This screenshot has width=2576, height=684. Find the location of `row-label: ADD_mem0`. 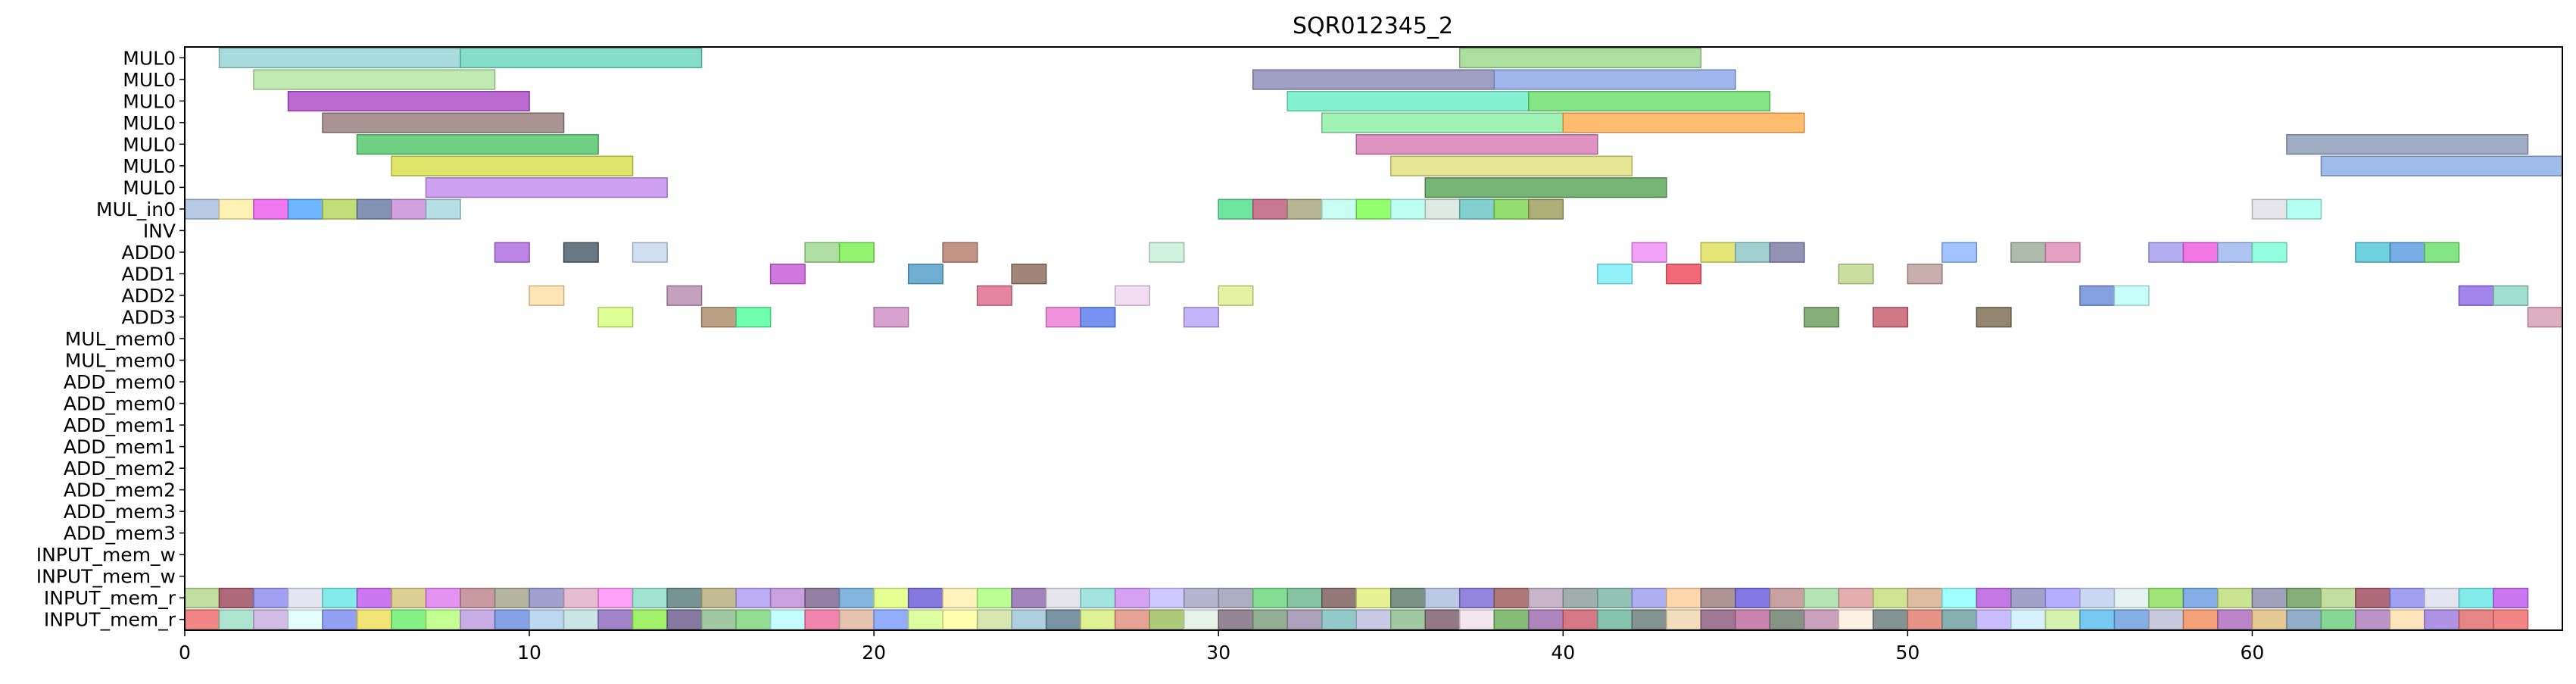

row-label: ADD_mem0 is located at coordinates (120, 404).